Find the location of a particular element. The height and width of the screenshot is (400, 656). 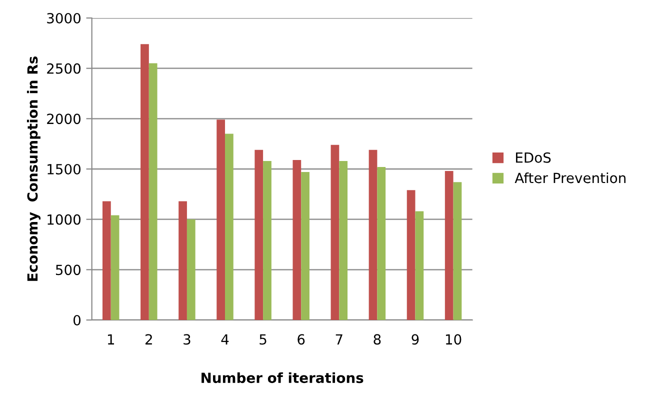

x-tick-label: 8 is located at coordinates (377, 339).